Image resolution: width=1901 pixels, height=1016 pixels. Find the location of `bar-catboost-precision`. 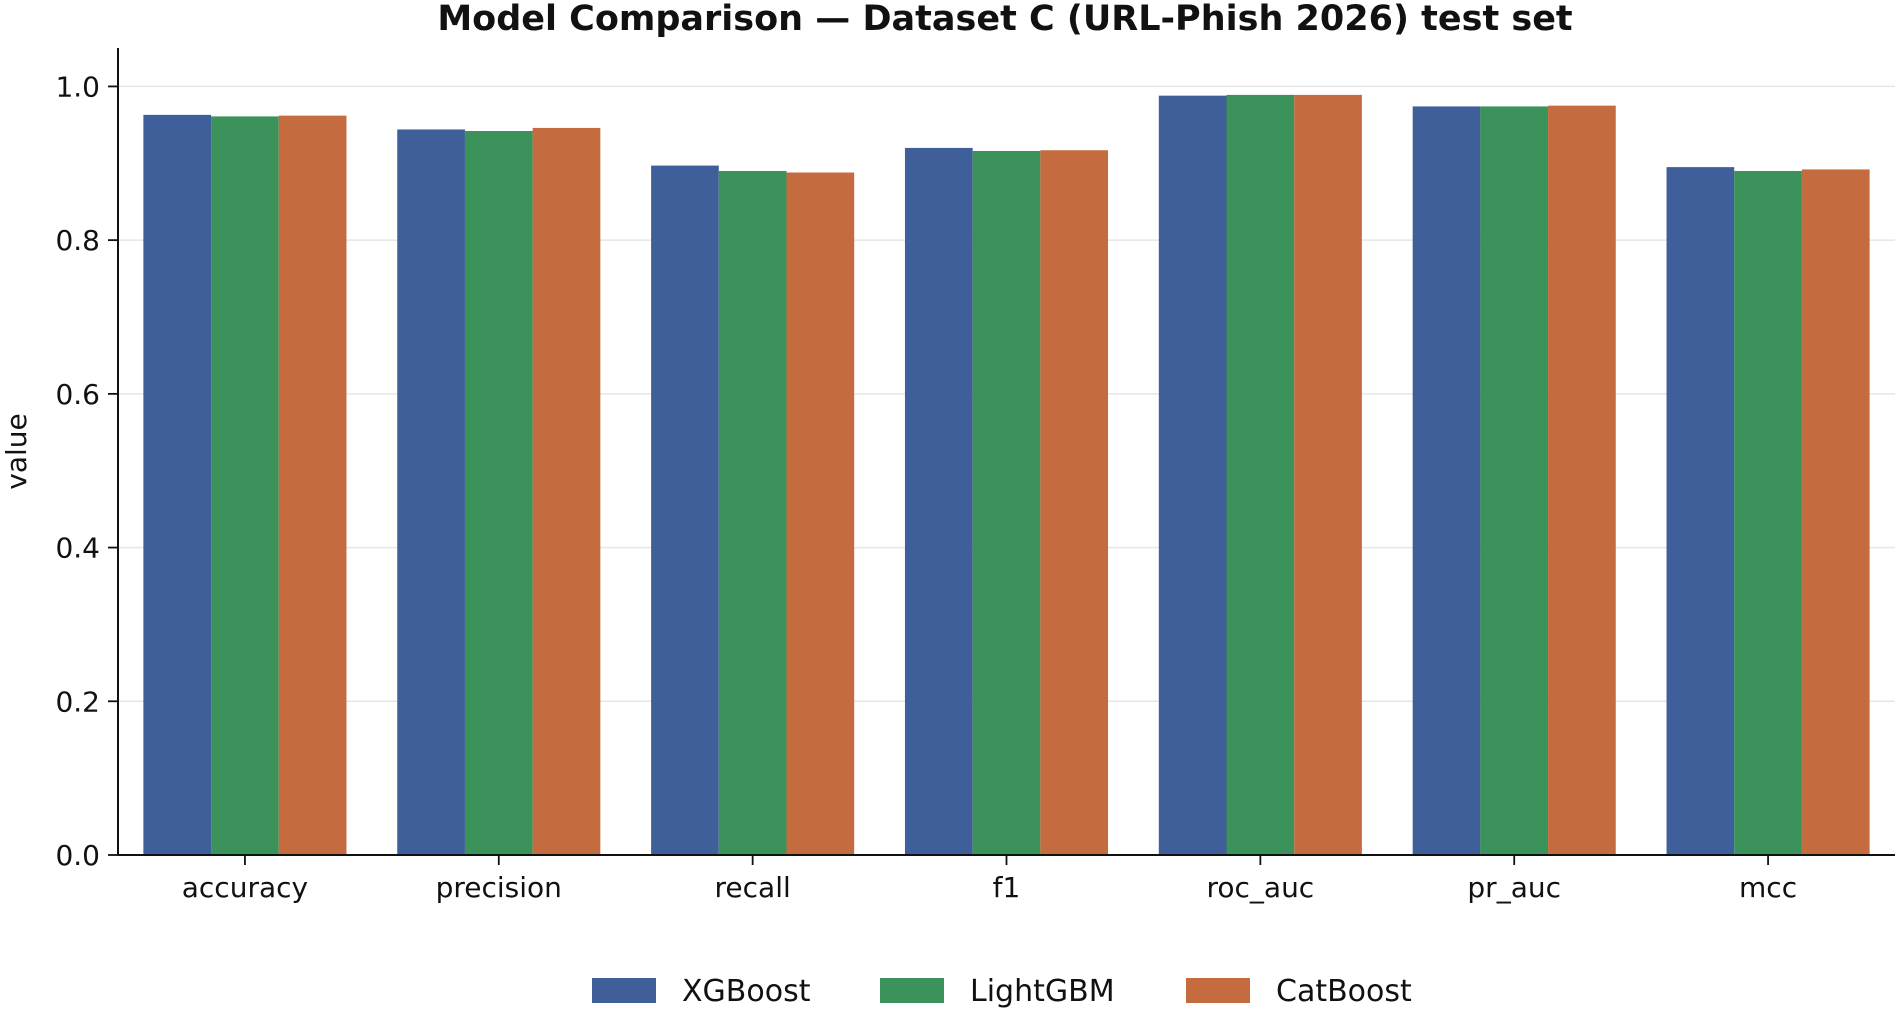

bar-catboost-precision is located at coordinates (566, 491).